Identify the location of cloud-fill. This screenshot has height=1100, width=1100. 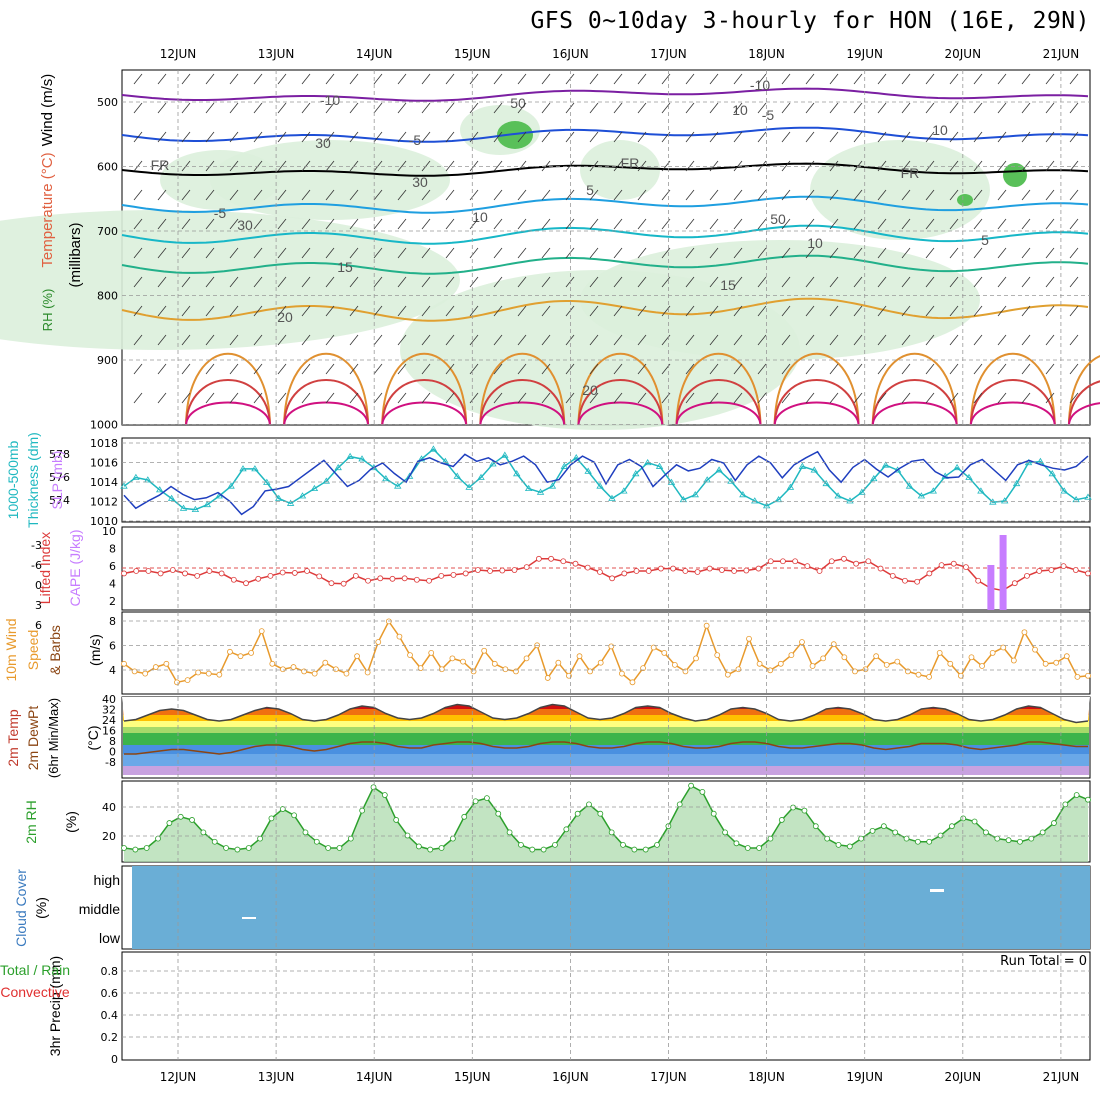
(611, 907).